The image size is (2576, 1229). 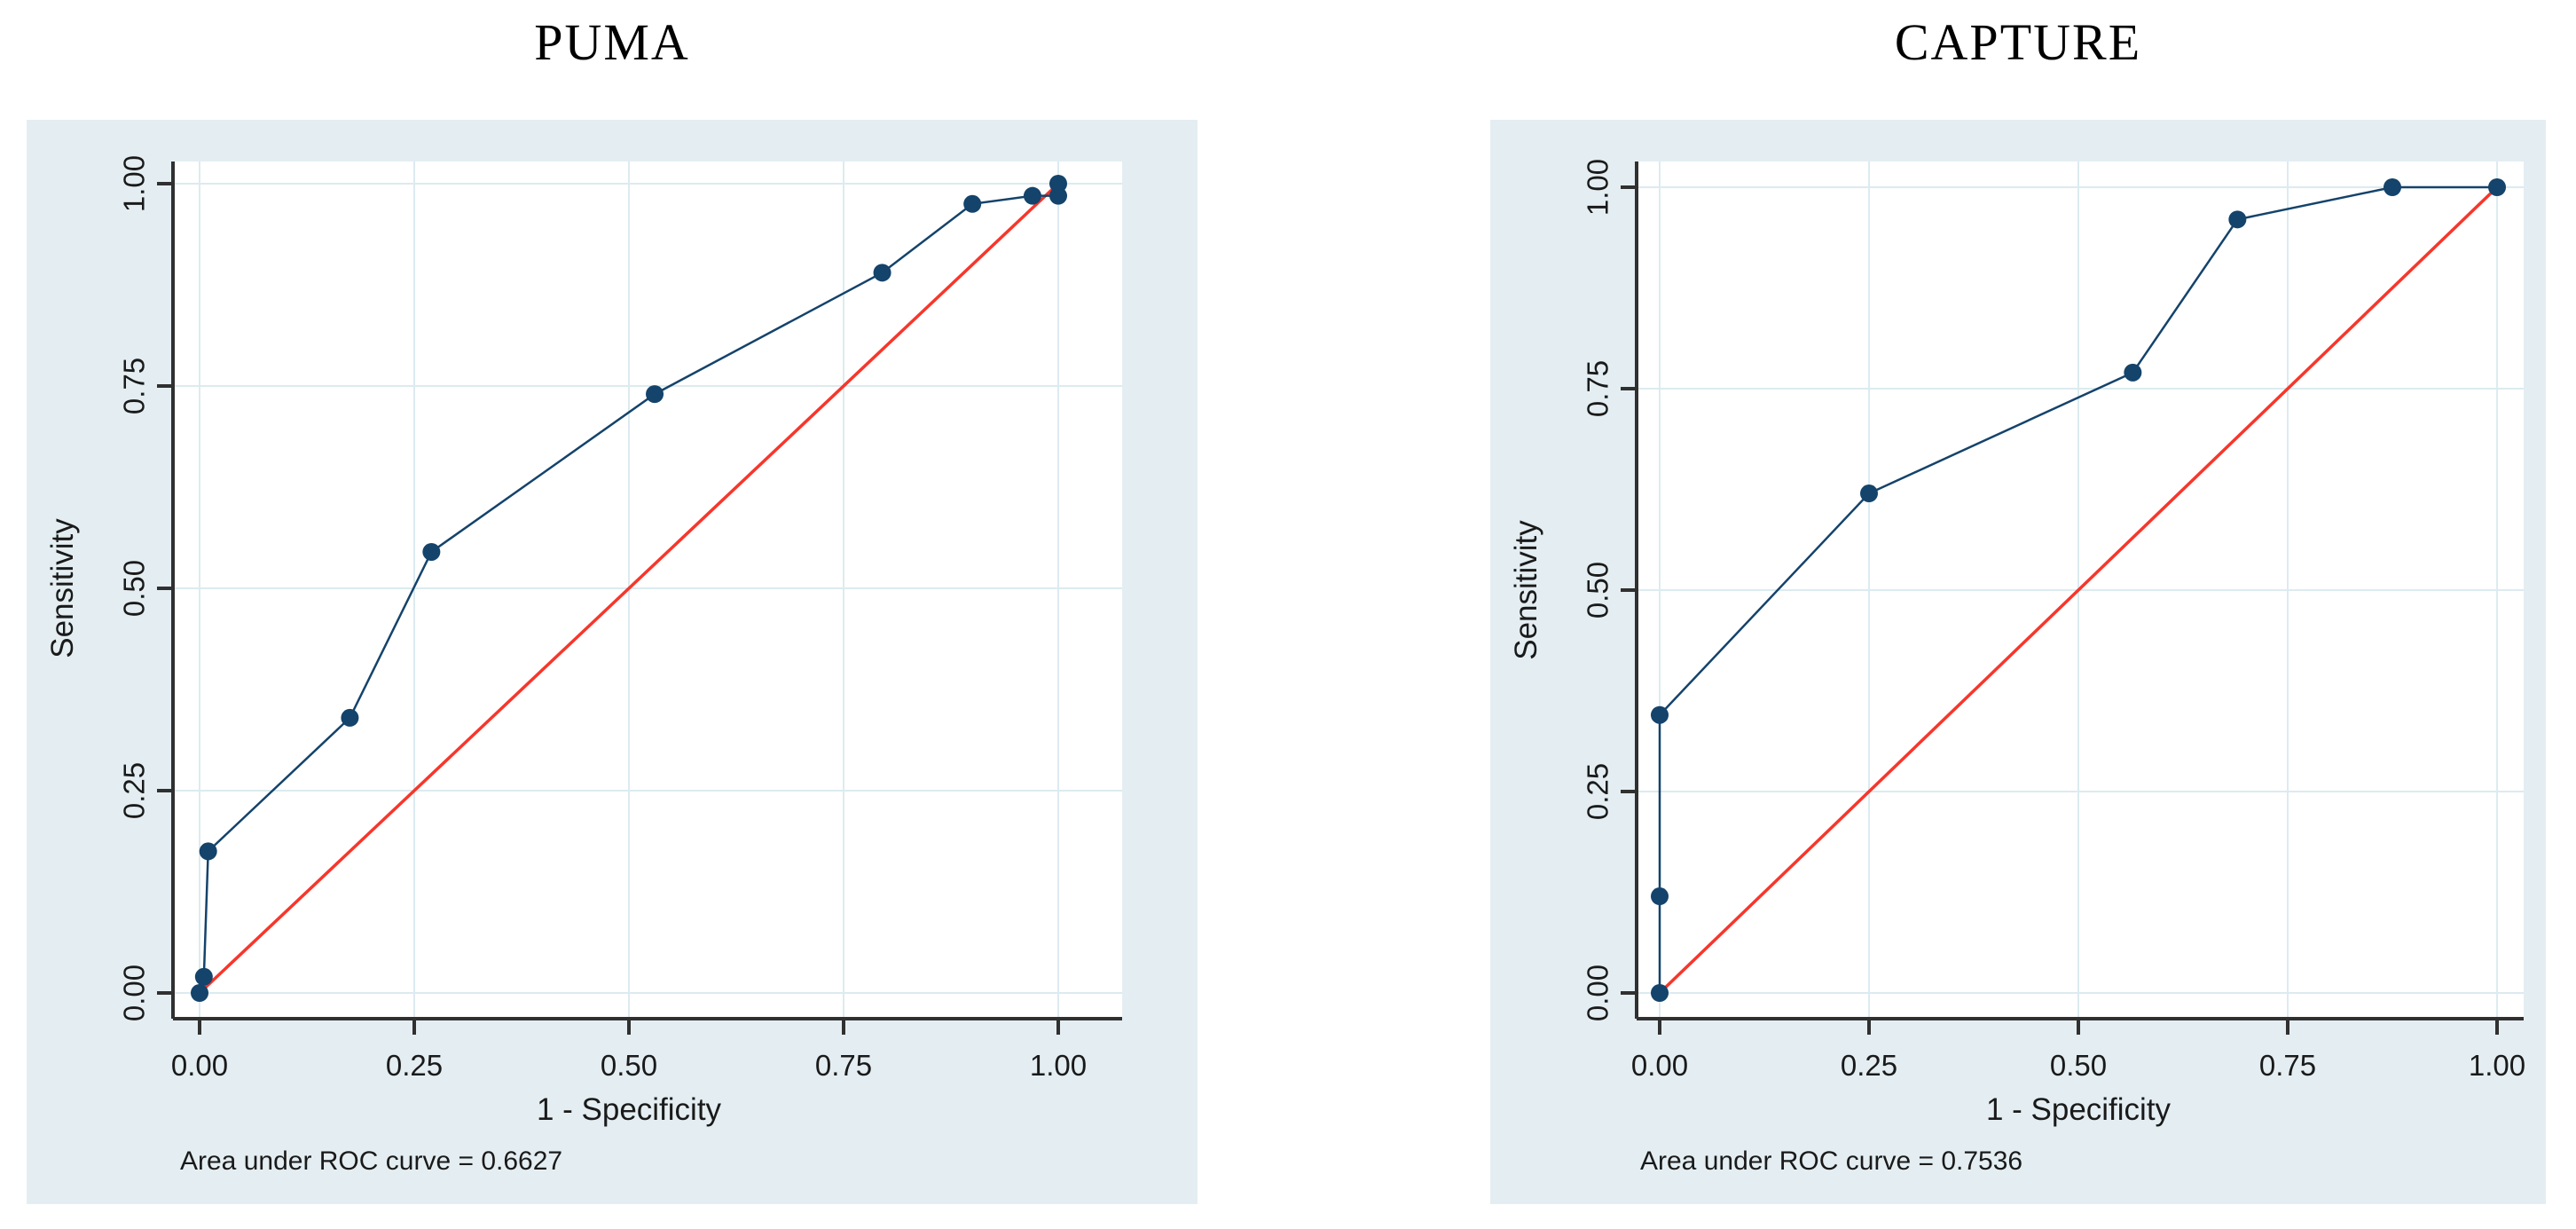 I want to click on auc-annotation: Area under ROC curve = 0.6627, so click(x=371, y=1161).